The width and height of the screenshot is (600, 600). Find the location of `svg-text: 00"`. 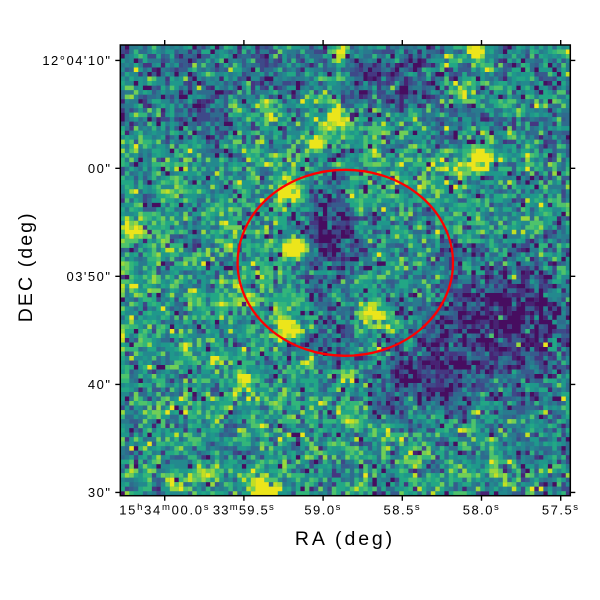

svg-text: 00" is located at coordinates (100, 168).